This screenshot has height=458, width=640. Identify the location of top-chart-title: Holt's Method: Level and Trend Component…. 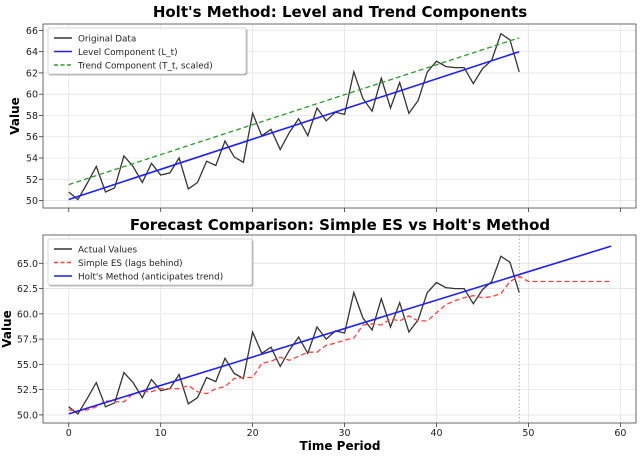
(340, 12).